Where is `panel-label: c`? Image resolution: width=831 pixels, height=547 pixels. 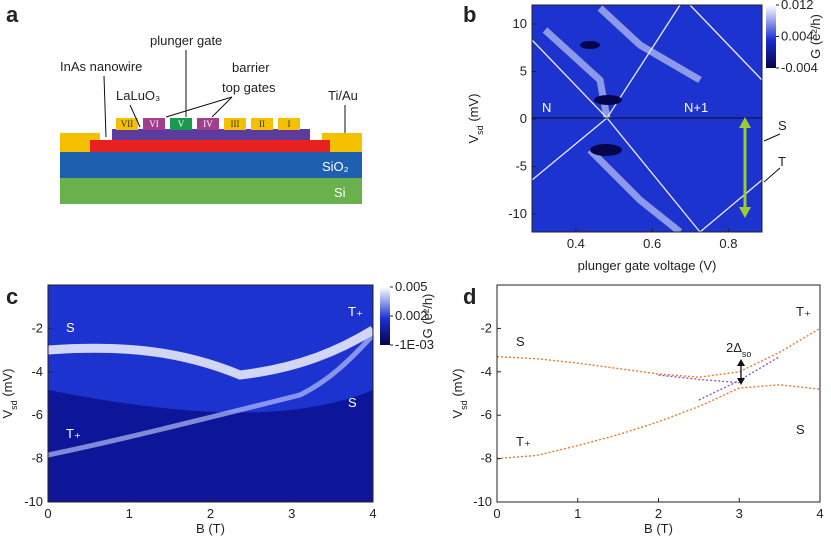 panel-label: c is located at coordinates (12, 296).